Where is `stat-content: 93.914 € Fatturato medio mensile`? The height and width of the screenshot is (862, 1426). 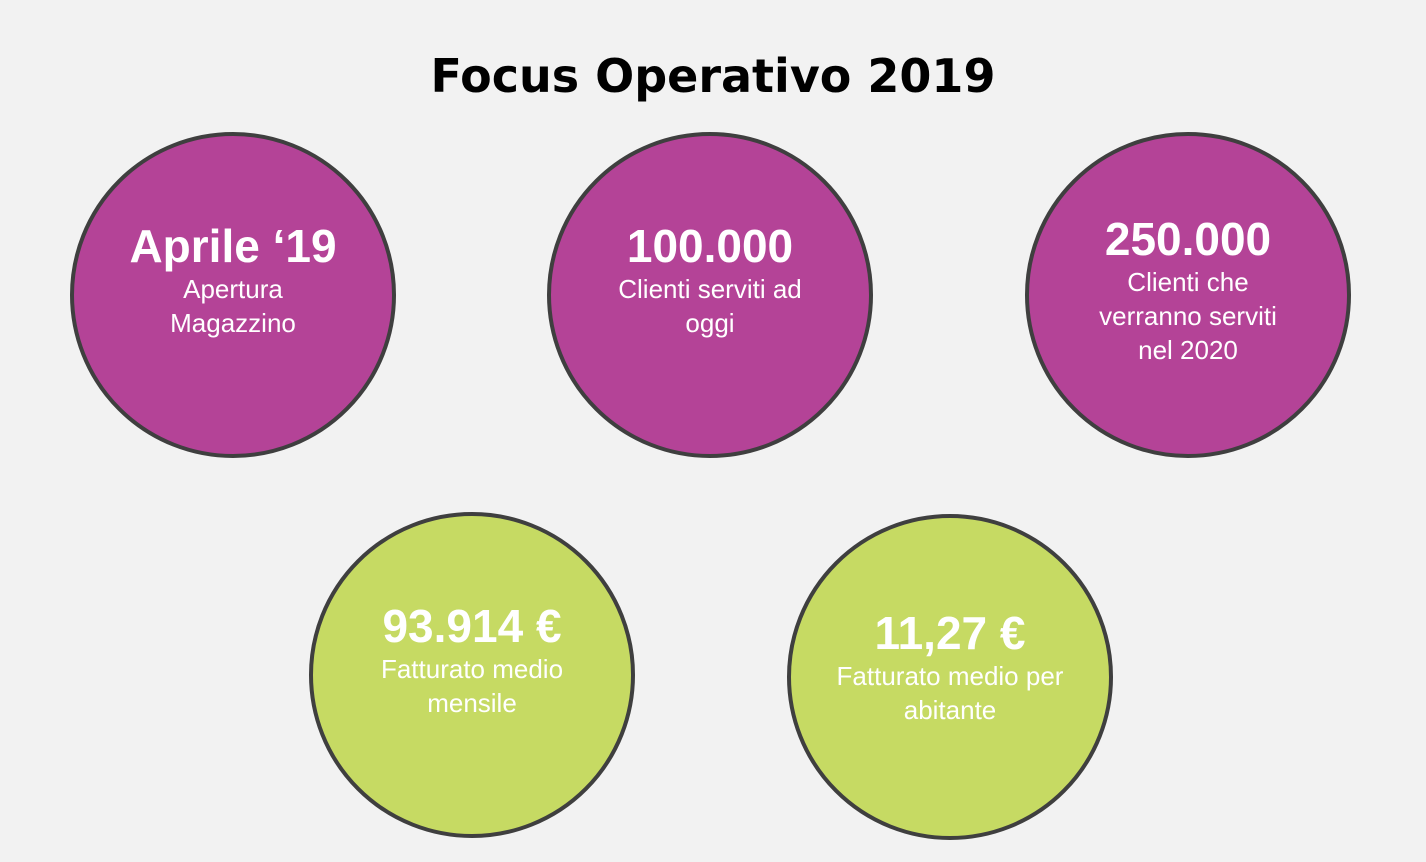
stat-content: 93.914 € Fatturato medio mensile is located at coordinates (472, 660).